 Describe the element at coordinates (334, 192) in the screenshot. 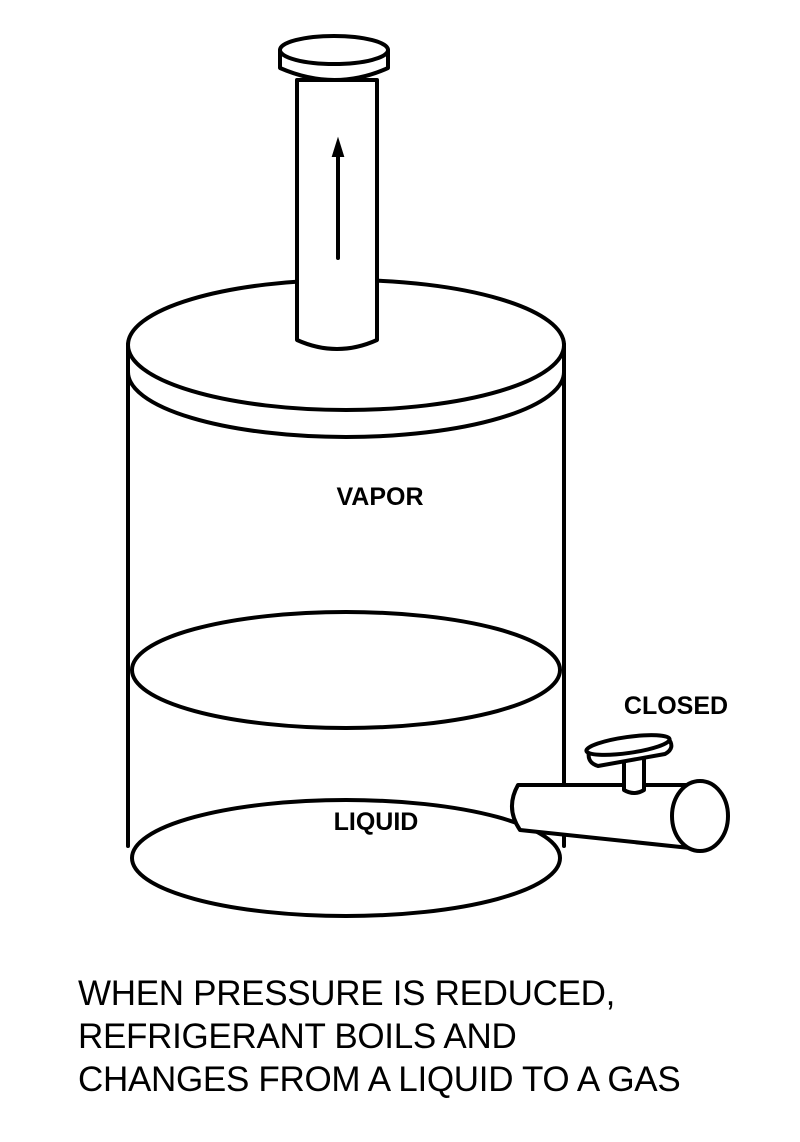

I see `vapor-outlet-pipe` at that location.